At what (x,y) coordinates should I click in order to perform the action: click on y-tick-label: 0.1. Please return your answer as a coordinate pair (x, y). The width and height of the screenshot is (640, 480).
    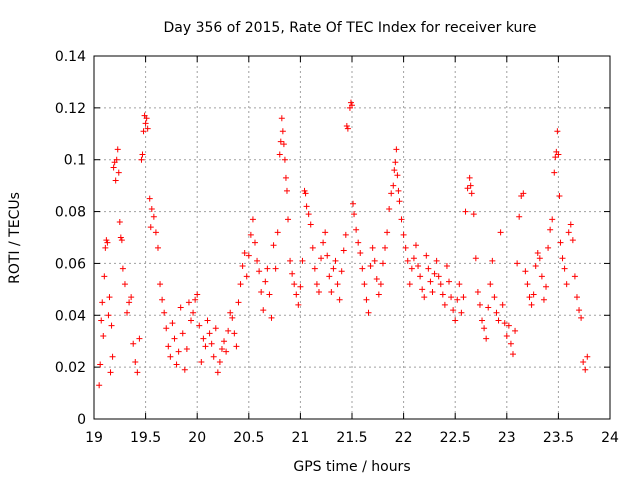
    Looking at the image, I should click on (75, 161).